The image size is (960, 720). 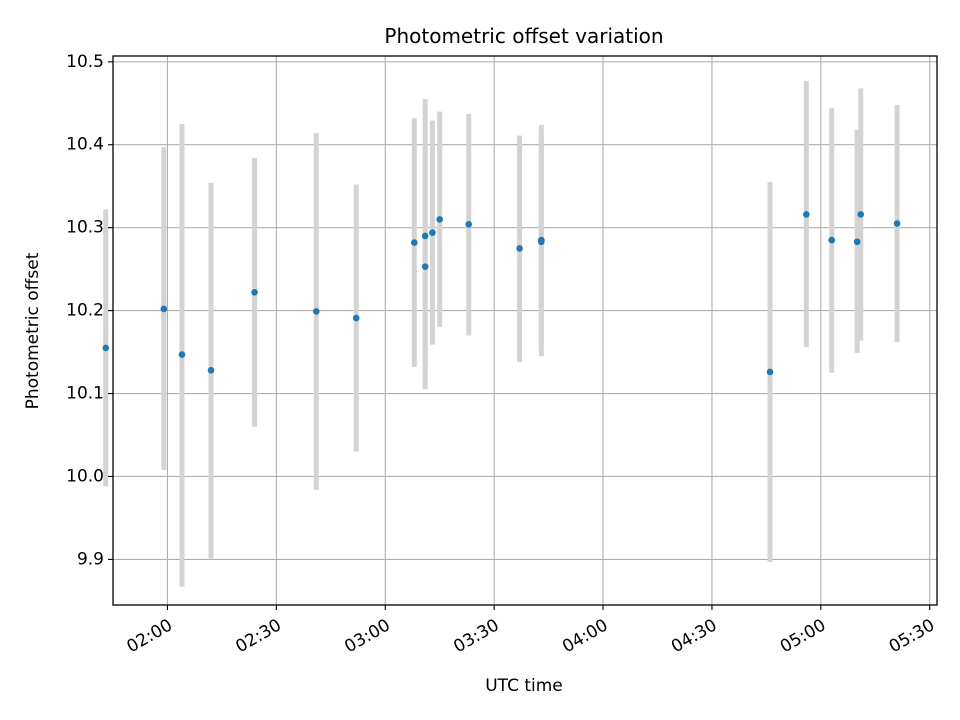 I want to click on y-tick-label: 10.3, so click(x=85, y=228).